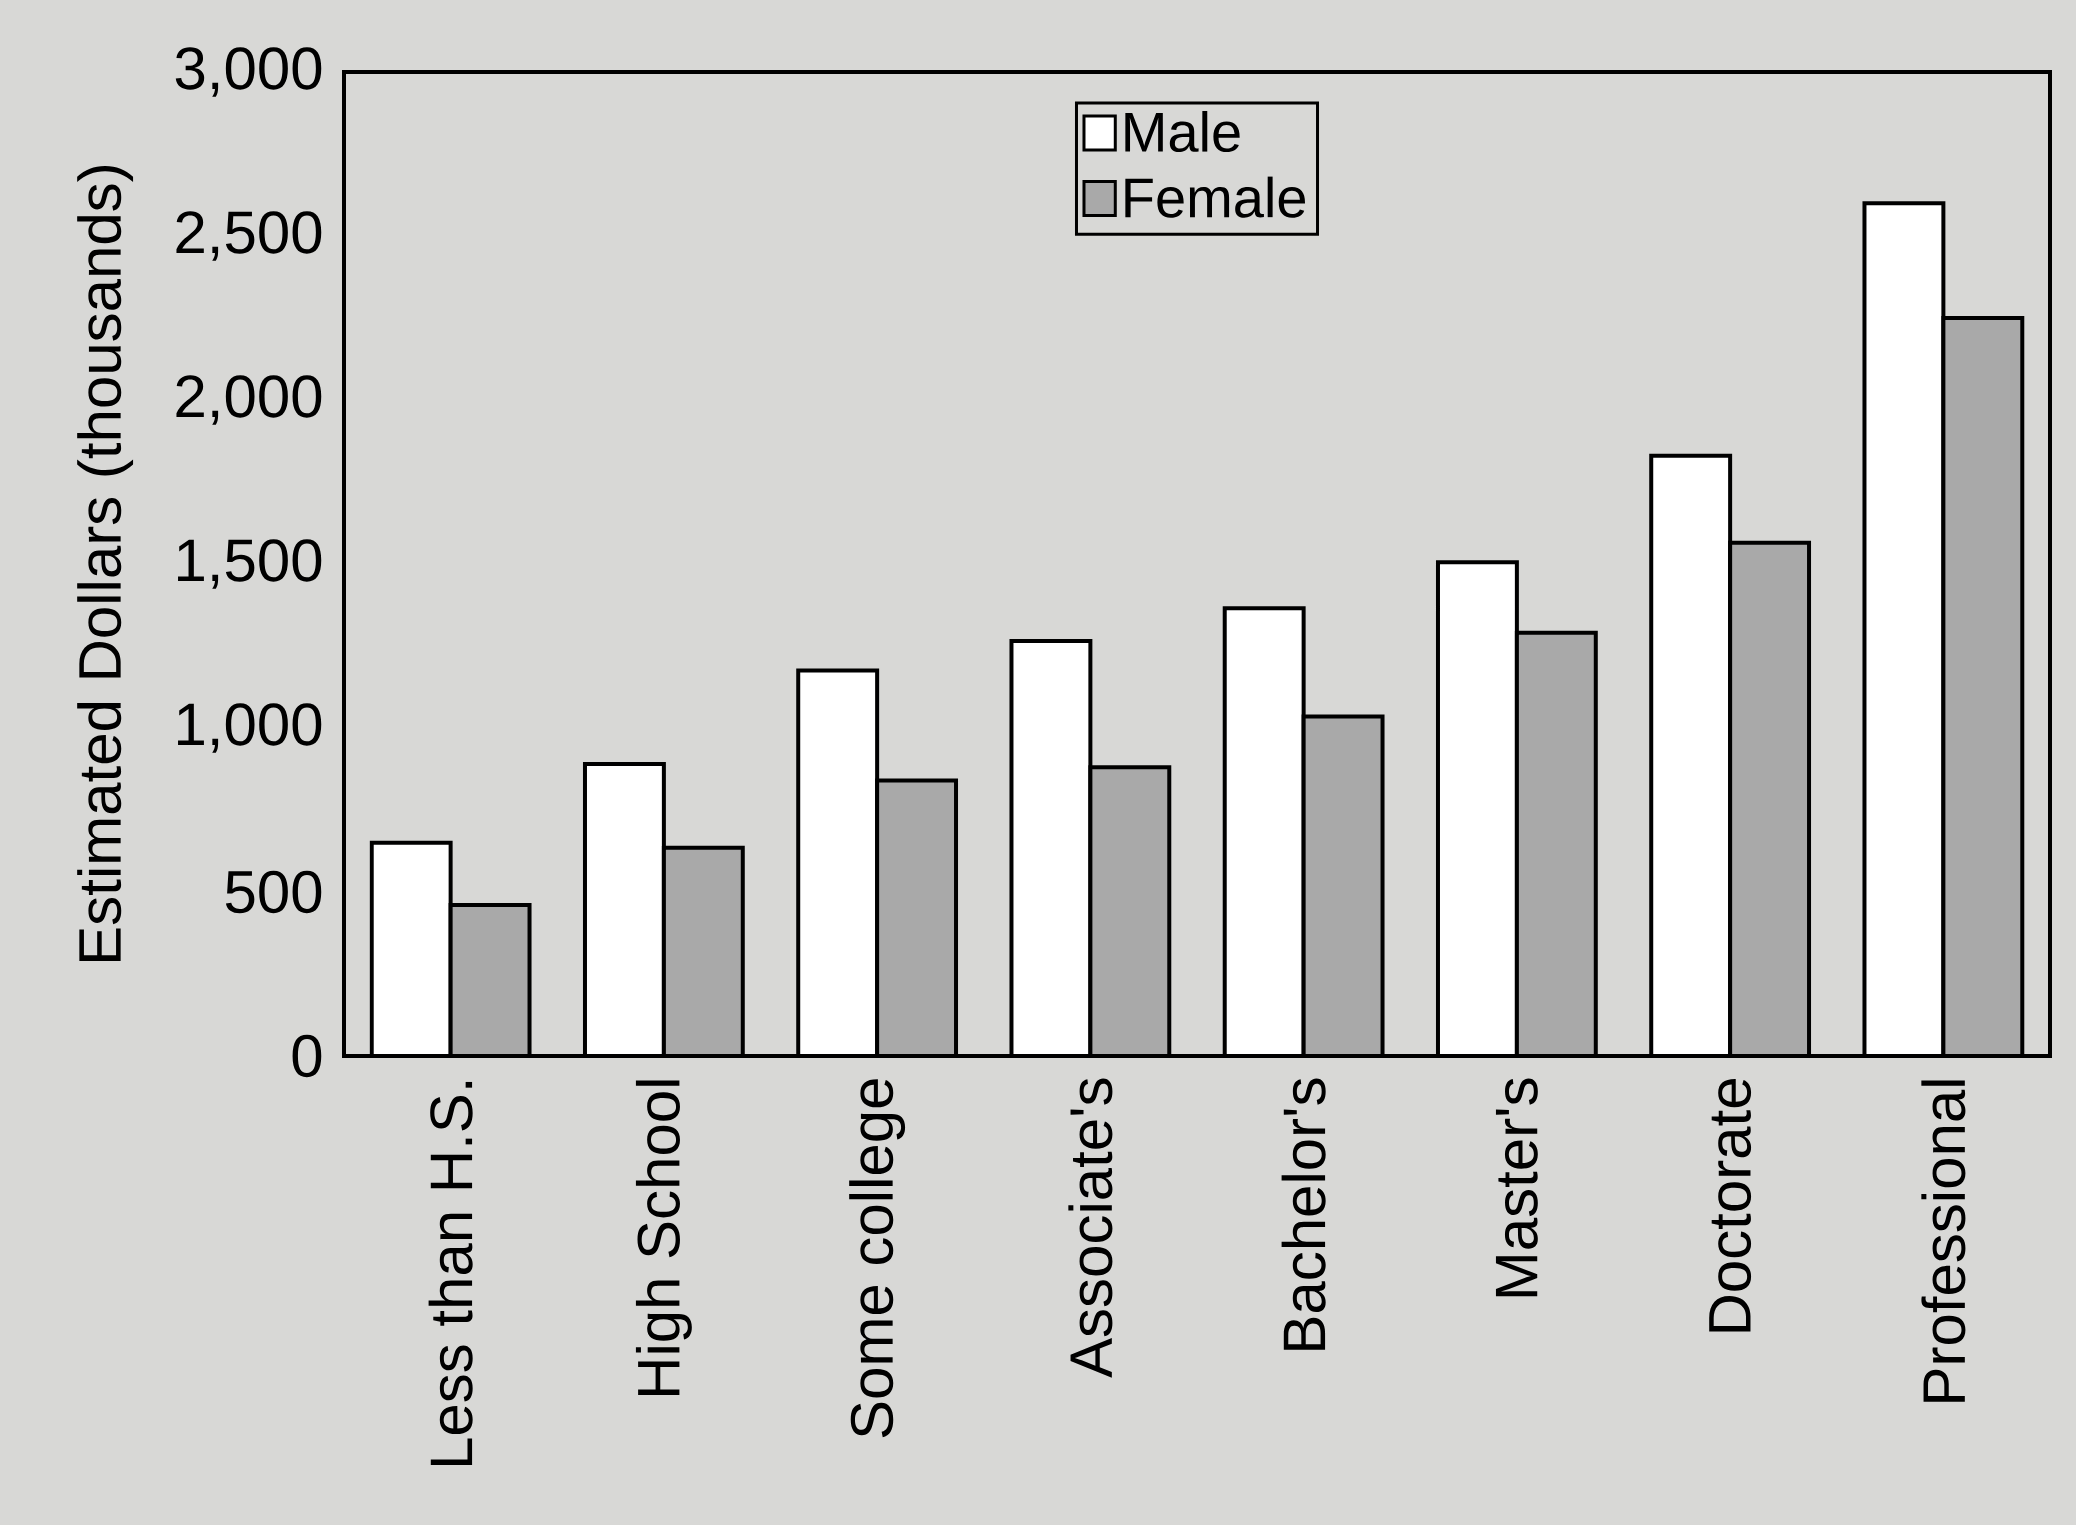 The image size is (2076, 1525). Describe the element at coordinates (250, 564) in the screenshot. I see `y-tick-label: 1,500` at that location.